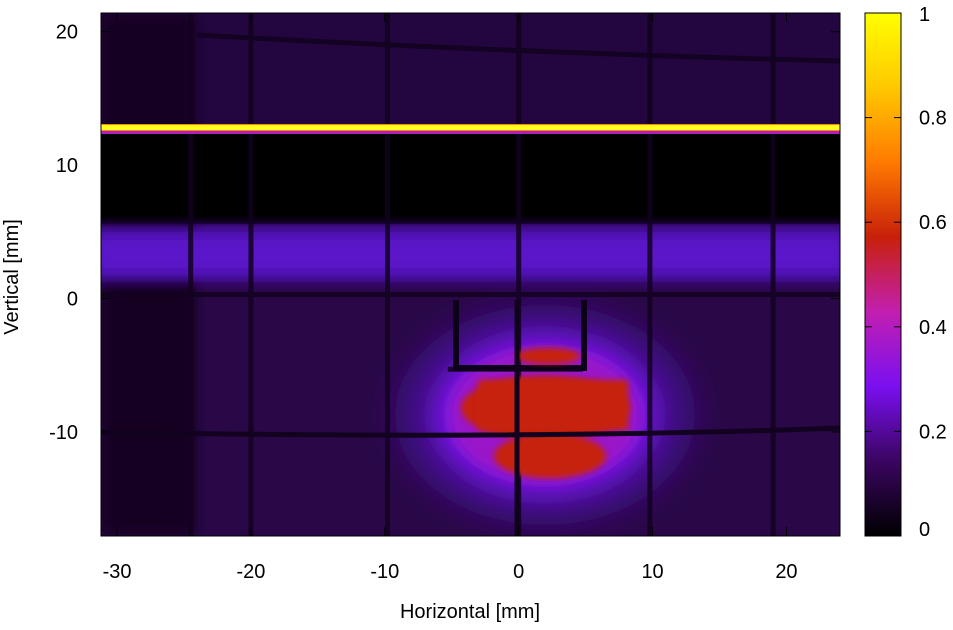  What do you see at coordinates (933, 432) in the screenshot?
I see `colorbar-tick-label-1: 0.2` at bounding box center [933, 432].